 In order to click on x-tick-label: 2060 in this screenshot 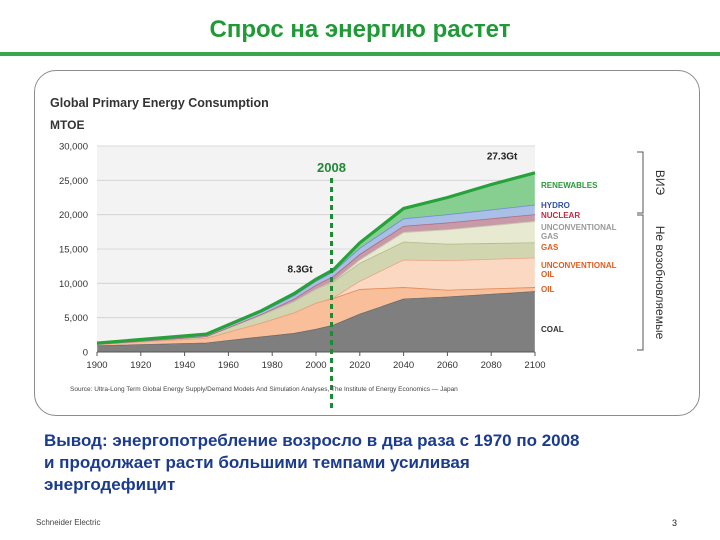, I will do `click(447, 365)`.